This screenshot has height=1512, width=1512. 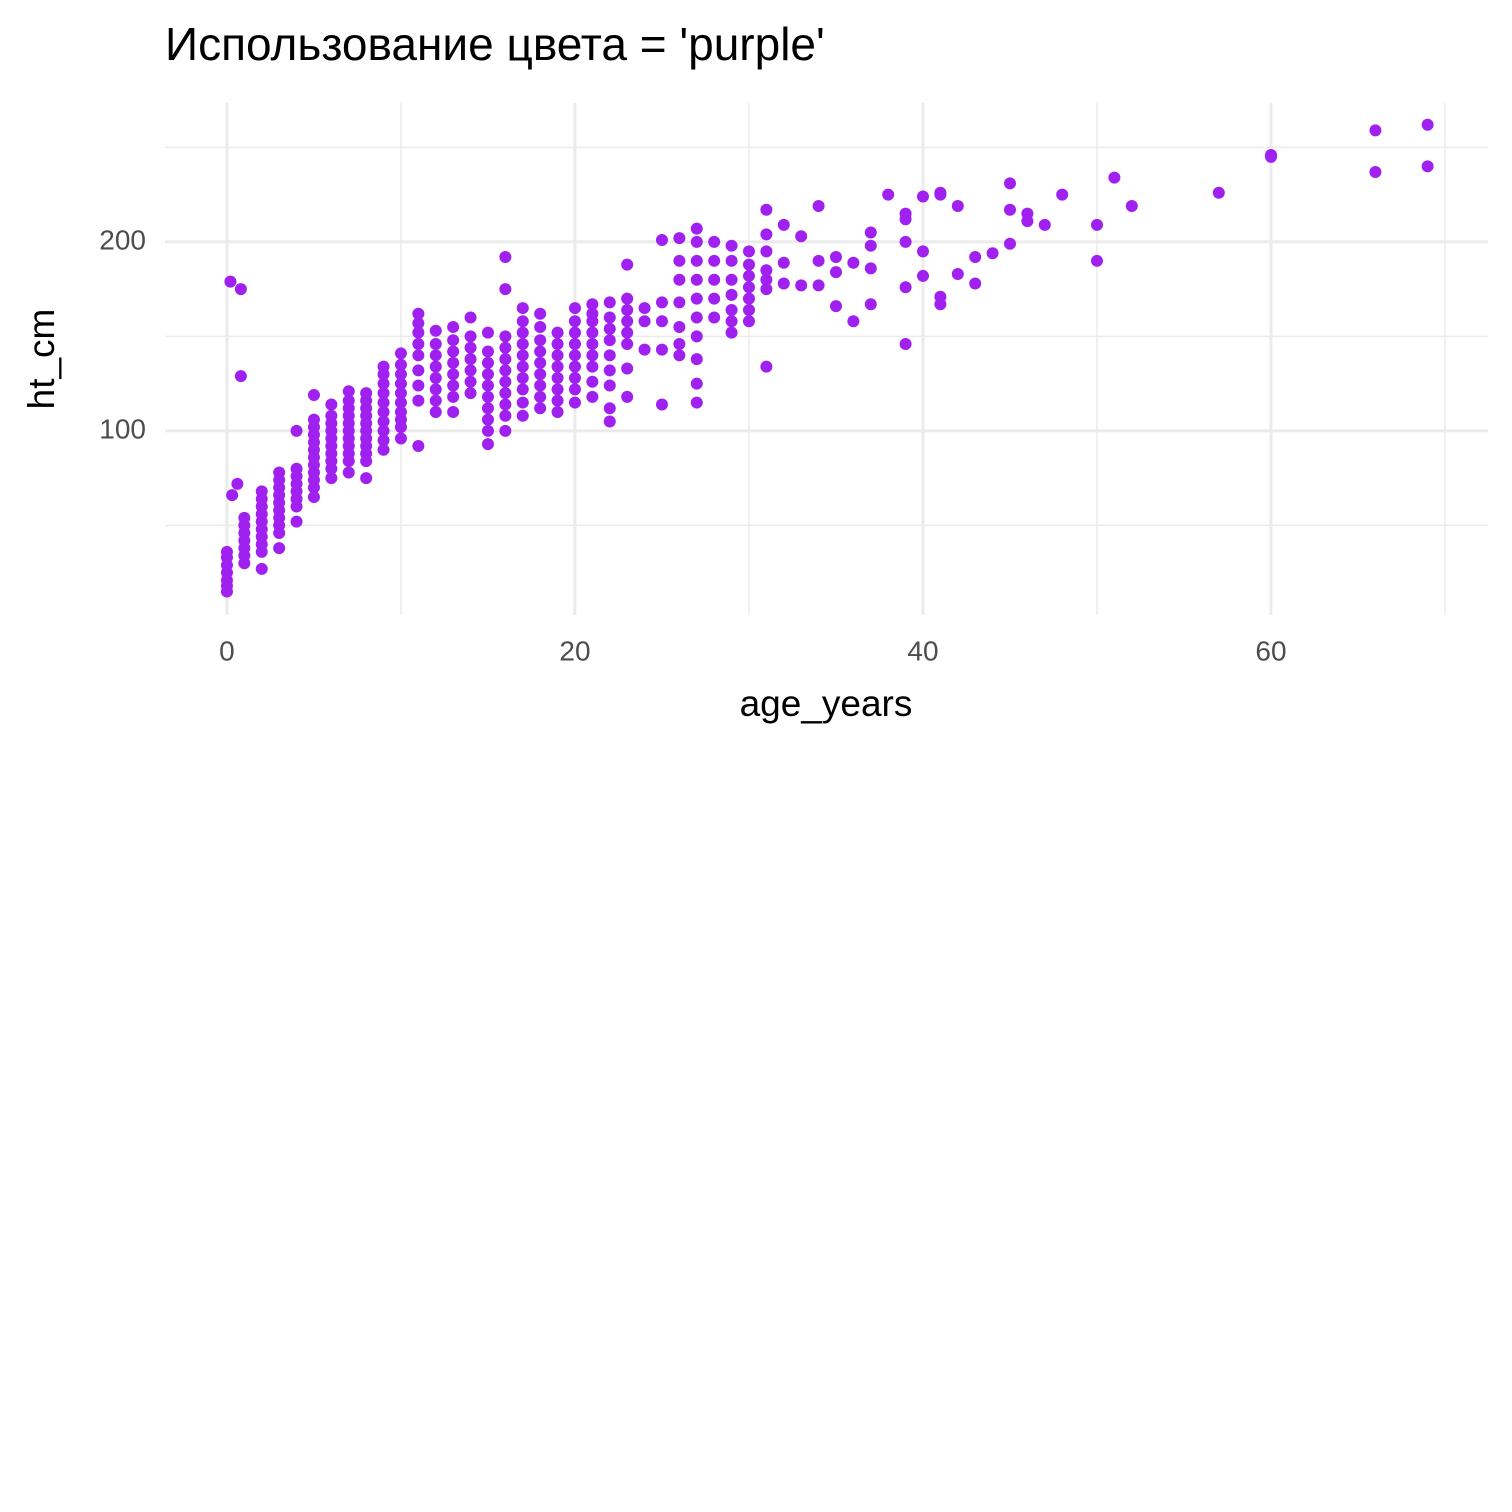 What do you see at coordinates (41, 359) in the screenshot?
I see `y-axis-title: ht_cm` at bounding box center [41, 359].